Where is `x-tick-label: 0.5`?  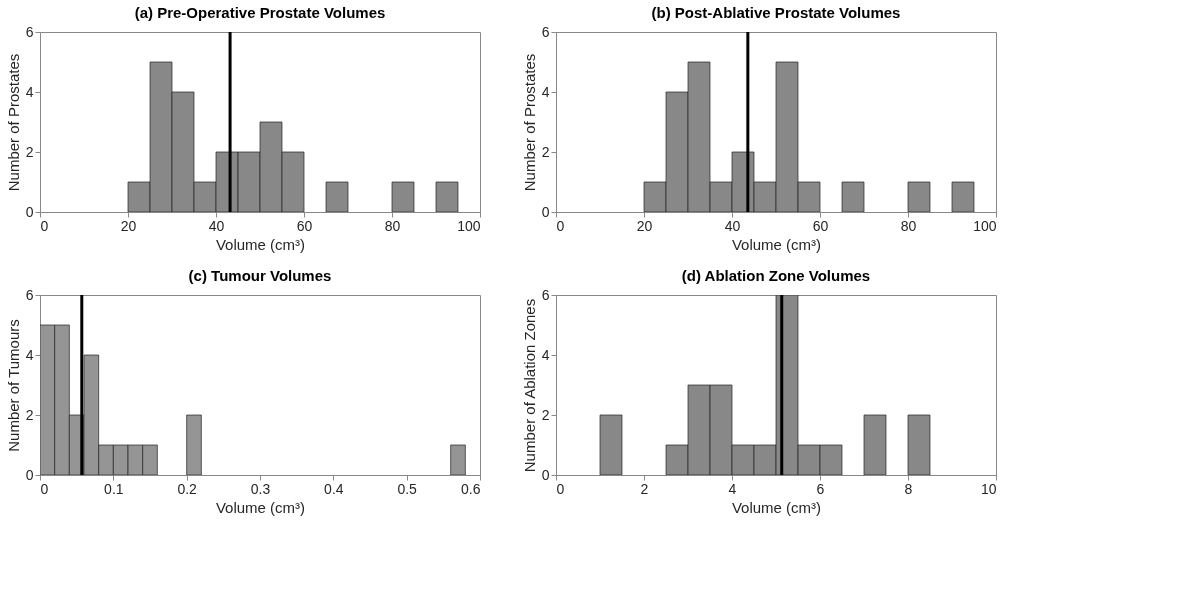 x-tick-label: 0.5 is located at coordinates (407, 488).